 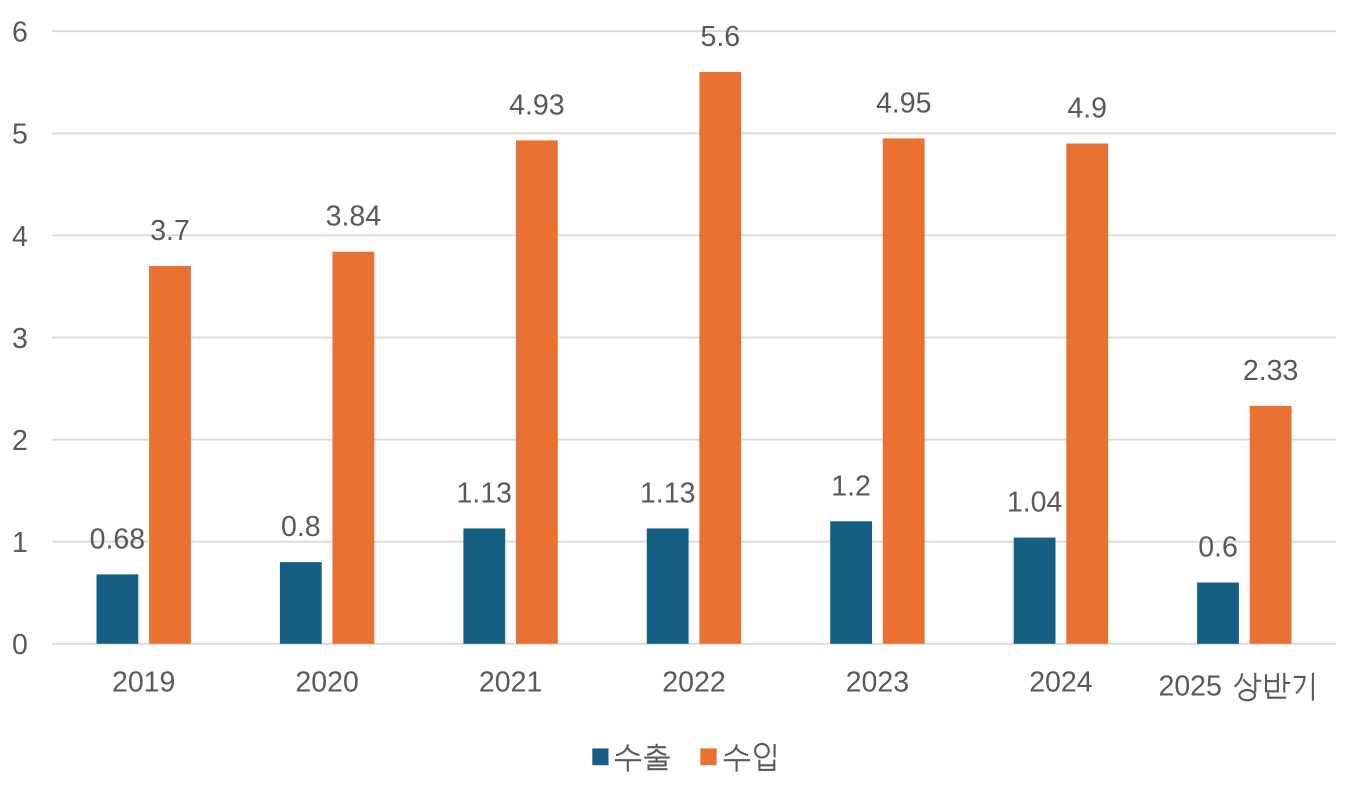 I want to click on svg-text: 2019, so click(x=143, y=683).